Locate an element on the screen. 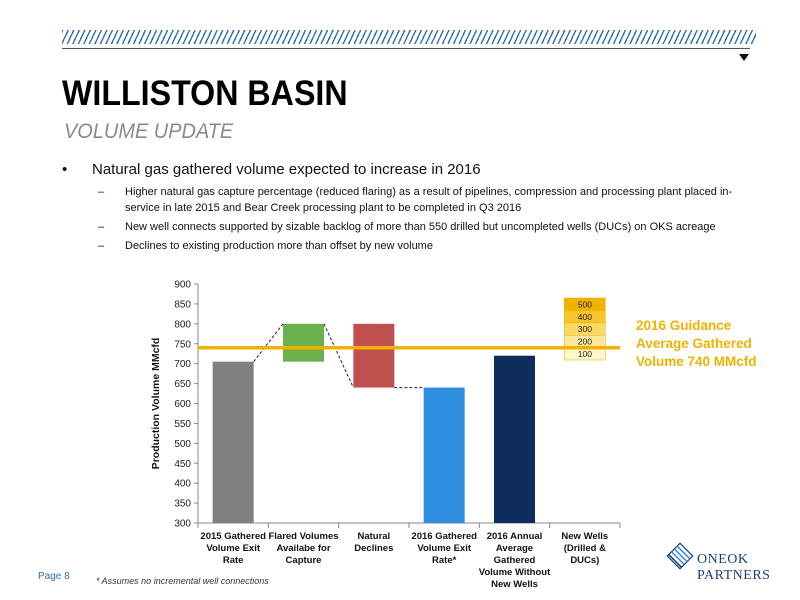  x-category-label: Gathered is located at coordinates (515, 560).